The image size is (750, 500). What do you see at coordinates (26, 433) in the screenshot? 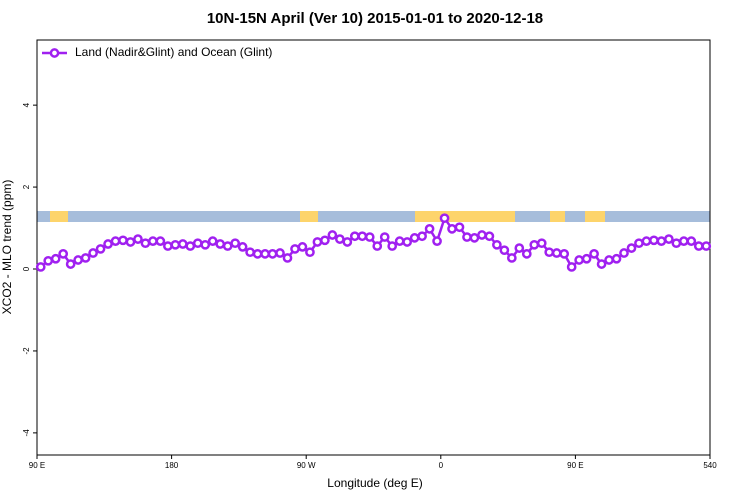
I see `y-tick-label: -4` at bounding box center [26, 433].